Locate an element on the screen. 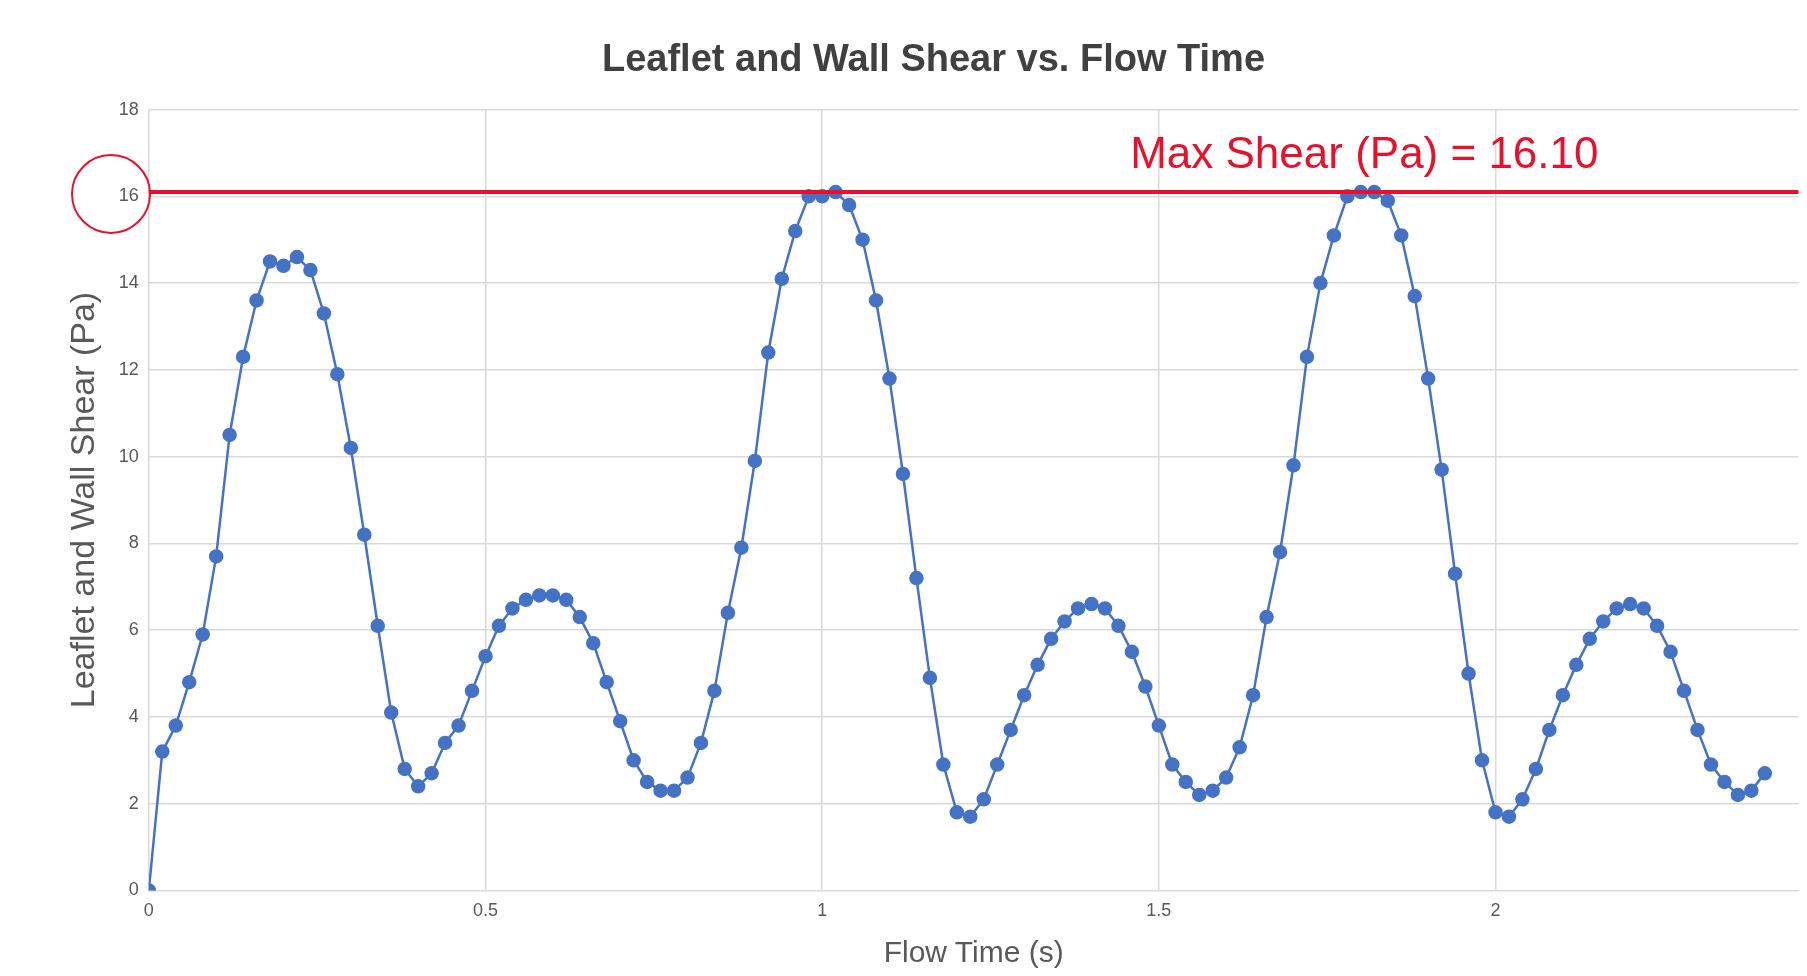  y-tick-label: 0 is located at coordinates (133, 889).